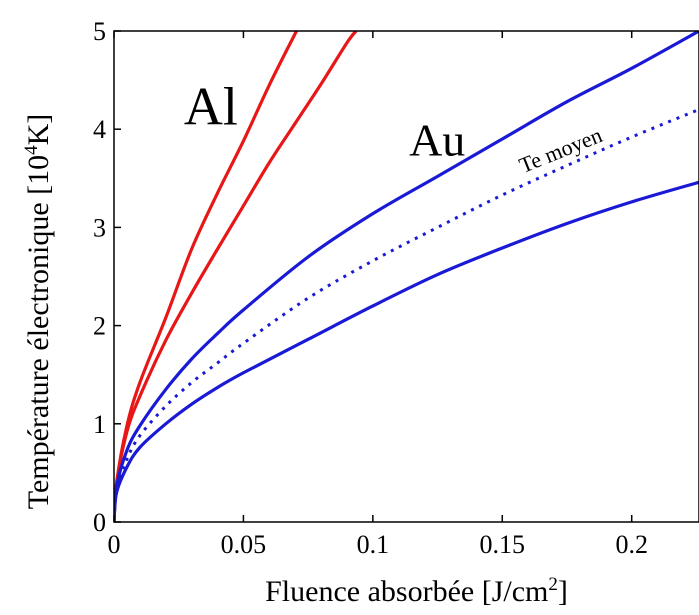 The image size is (699, 615). I want to click on y-tick-label: 3, so click(99, 227).